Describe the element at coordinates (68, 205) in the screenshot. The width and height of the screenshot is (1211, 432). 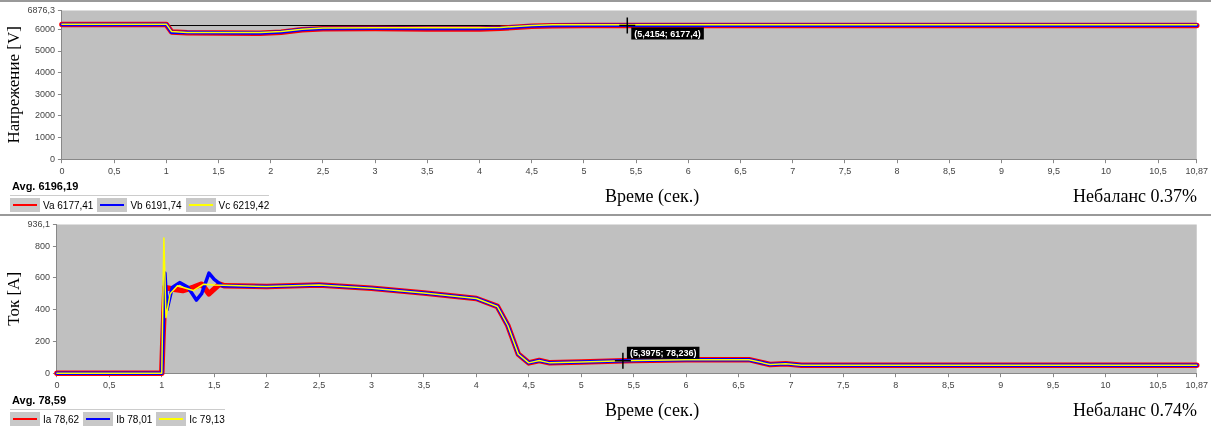
I see `legend-label: Va 6177,41` at that location.